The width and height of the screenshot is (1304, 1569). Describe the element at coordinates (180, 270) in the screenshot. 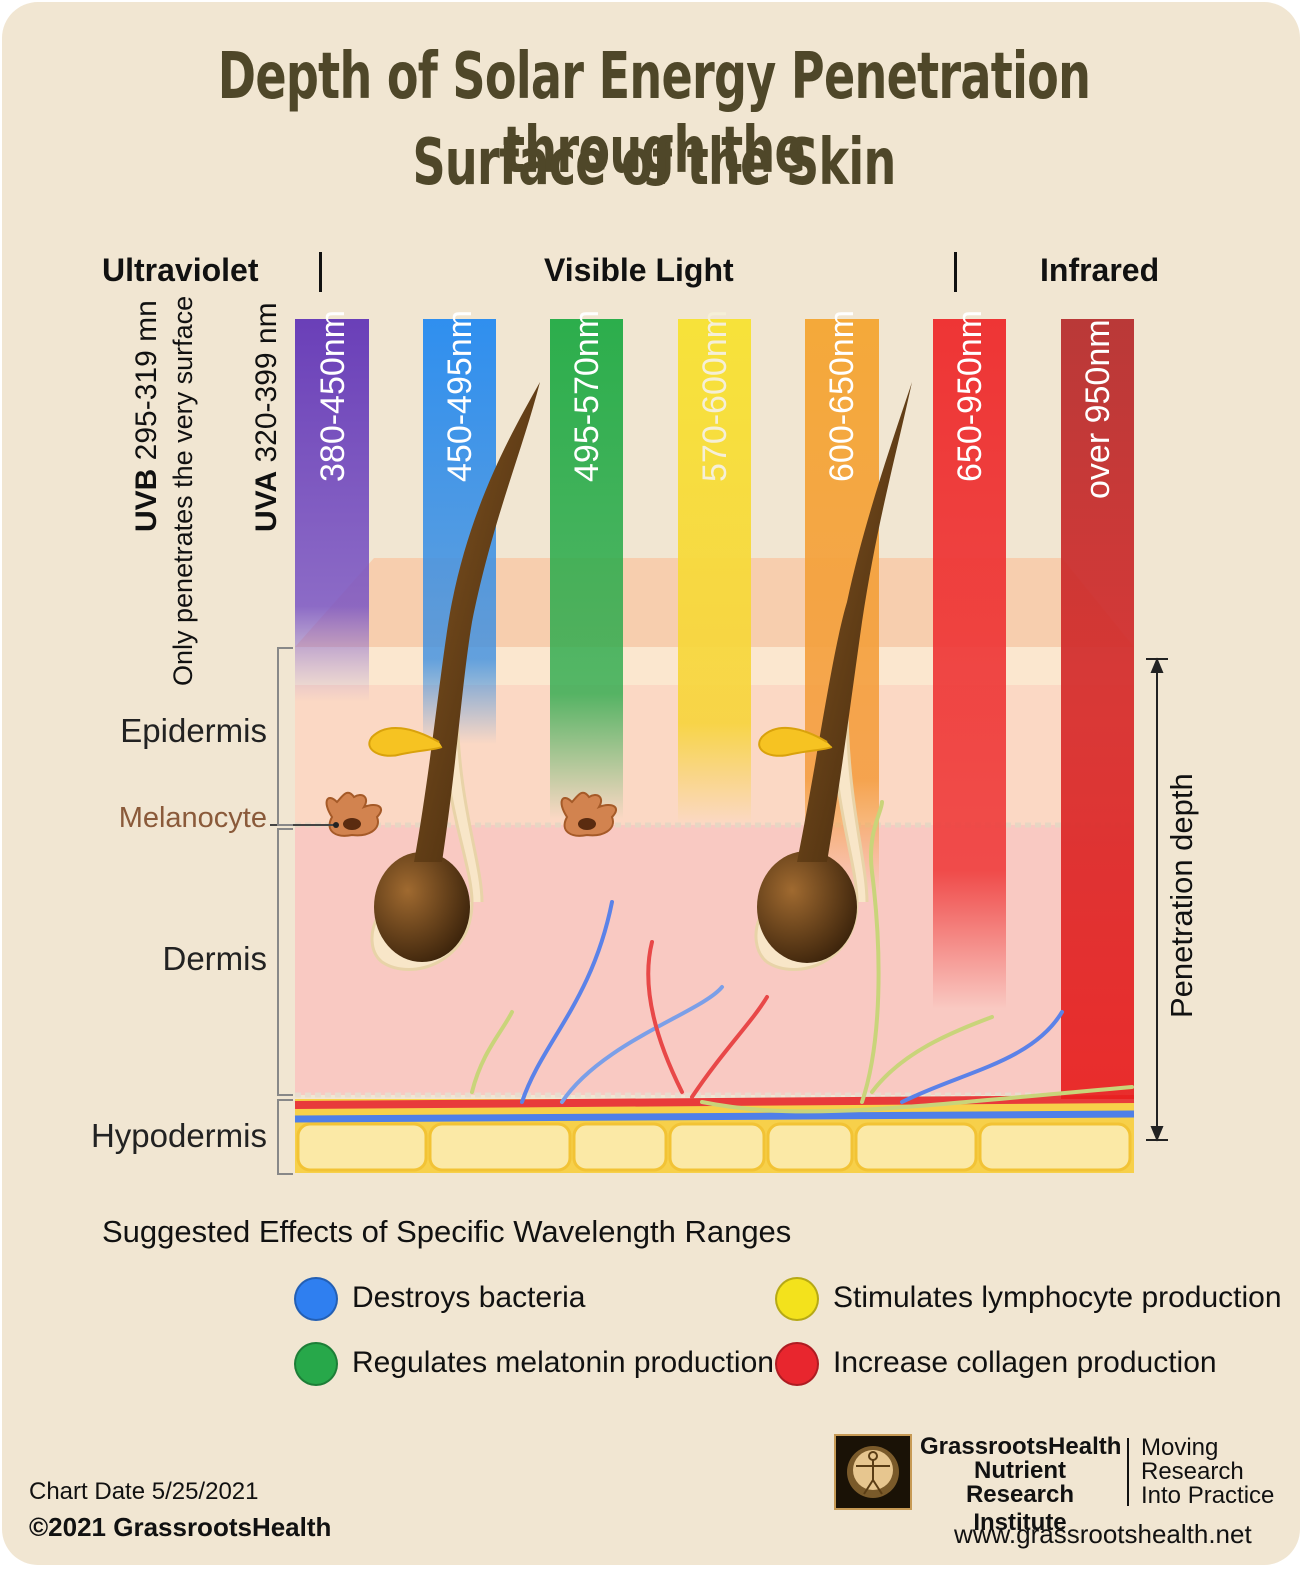

I see `category-ultraviolet: Ultraviolet` at that location.